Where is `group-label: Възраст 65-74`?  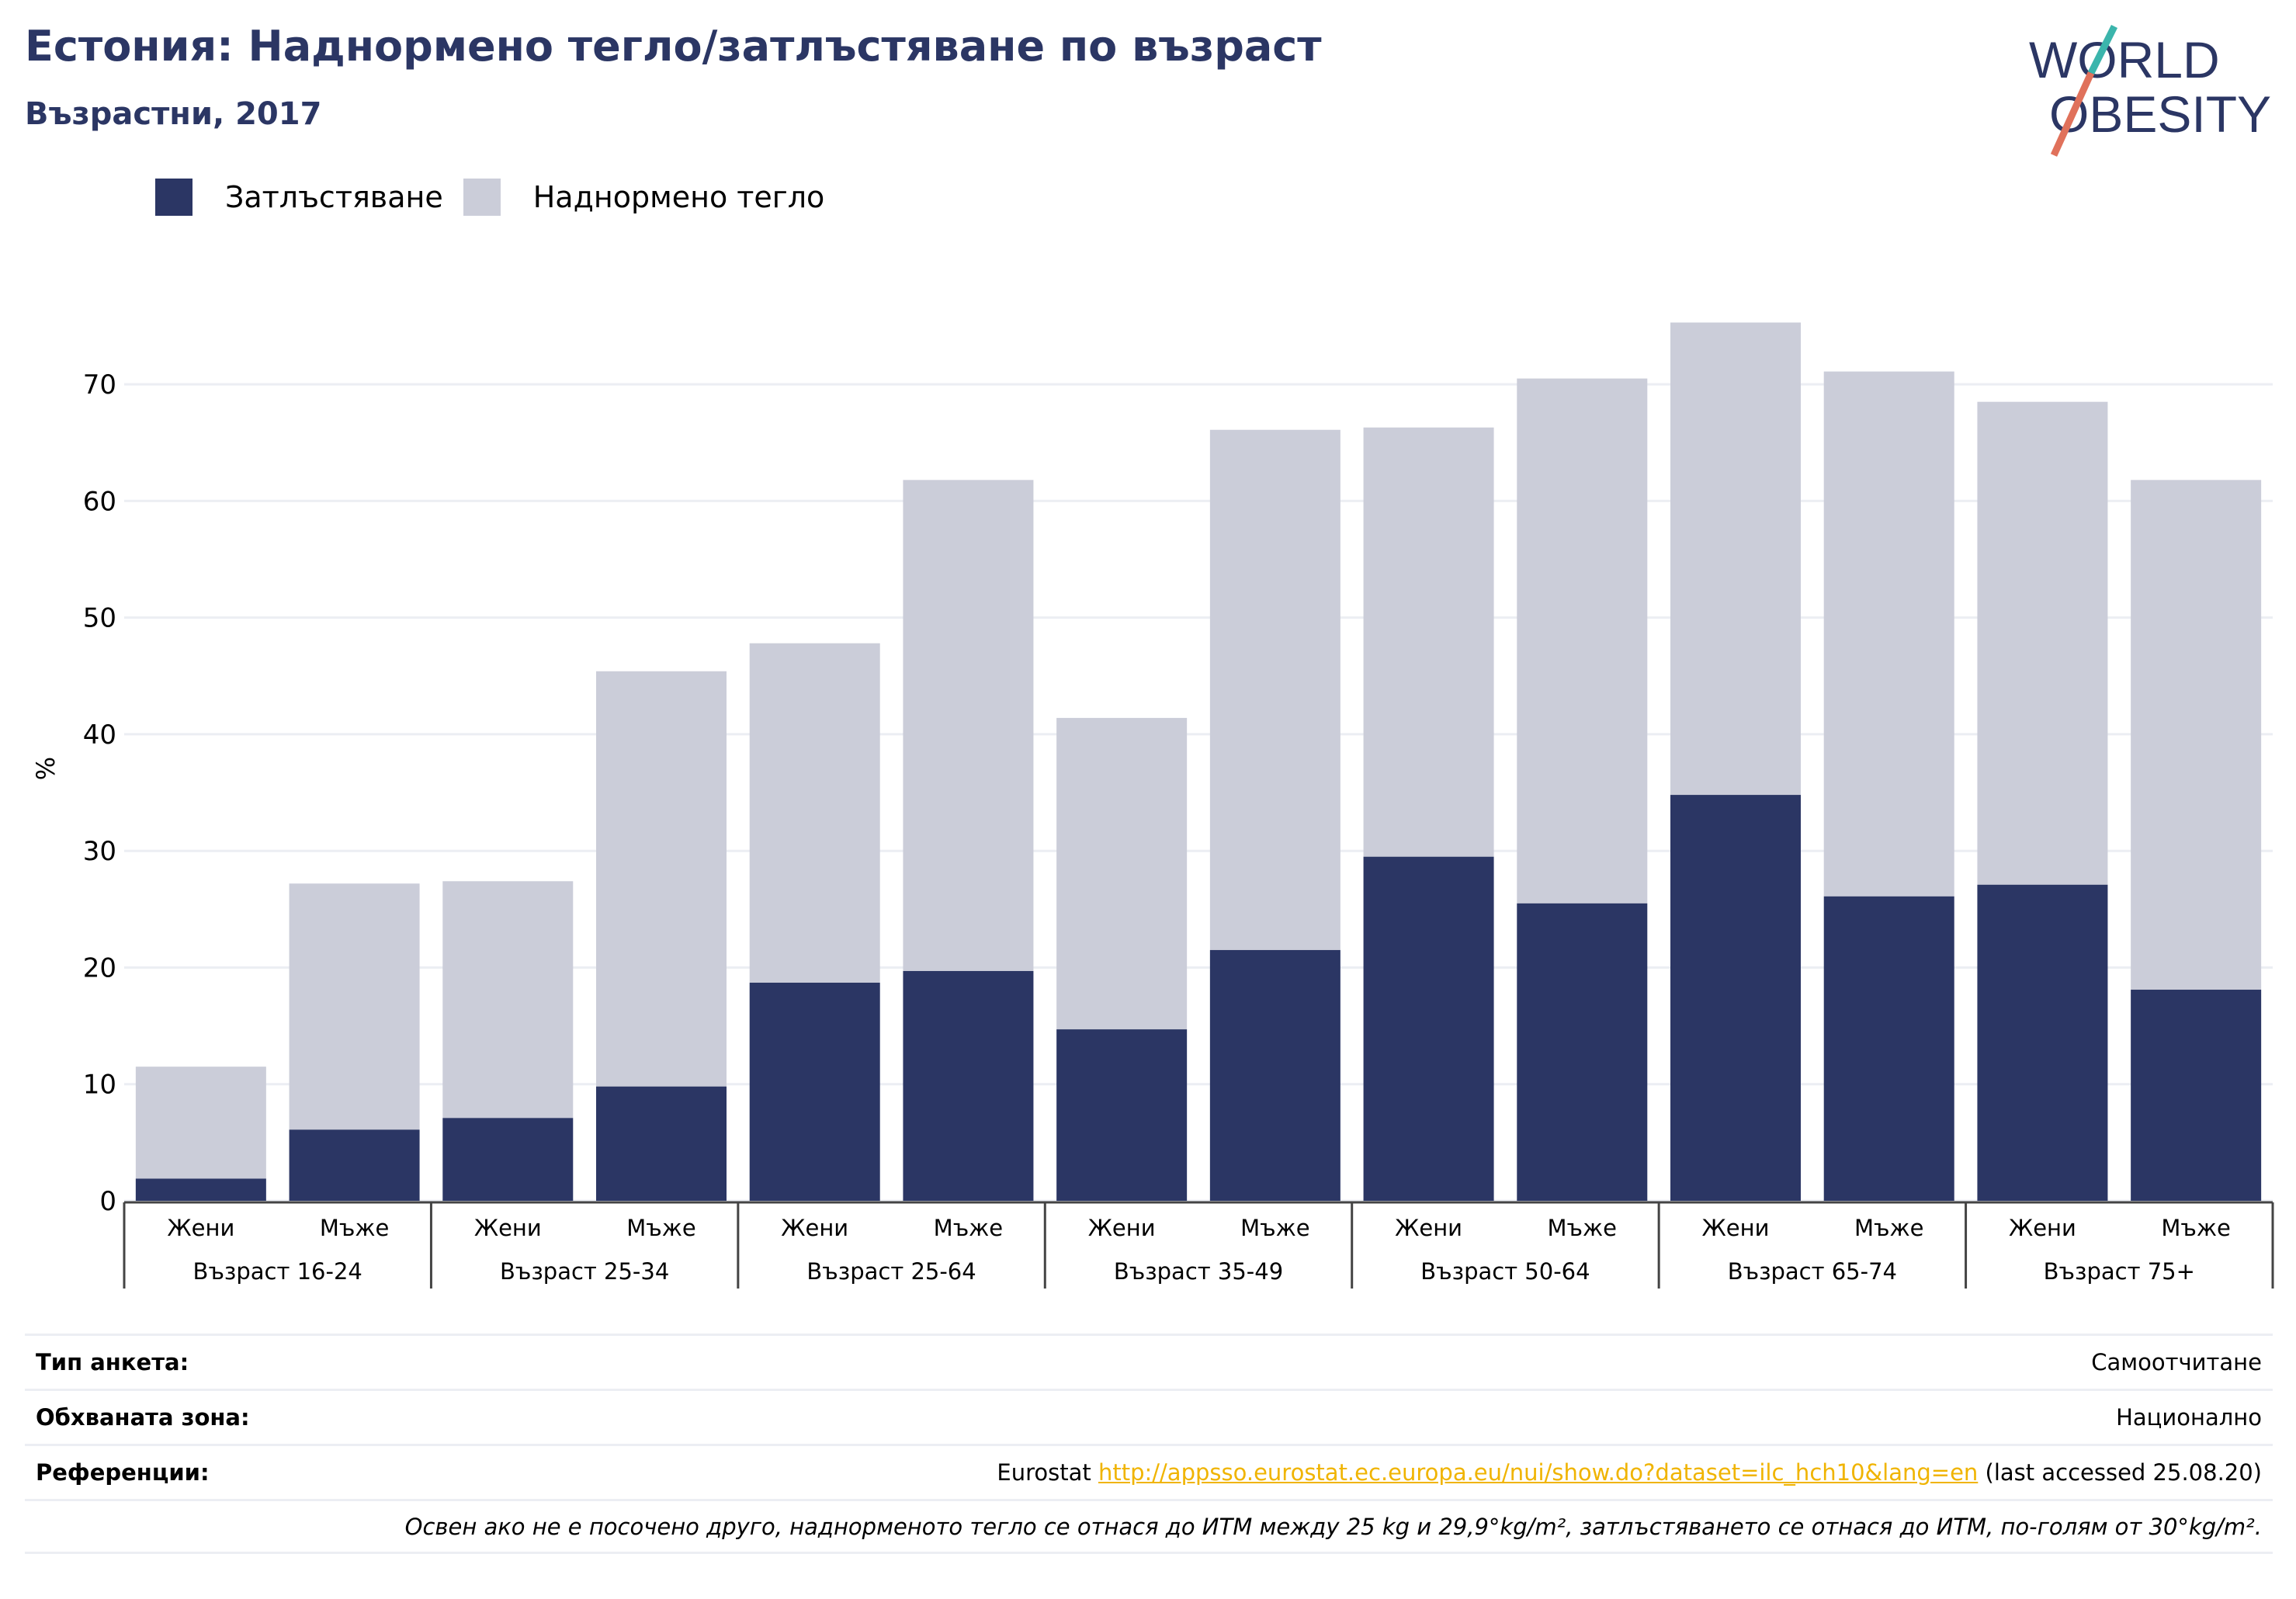 group-label: Възраст 65-74 is located at coordinates (1812, 1271).